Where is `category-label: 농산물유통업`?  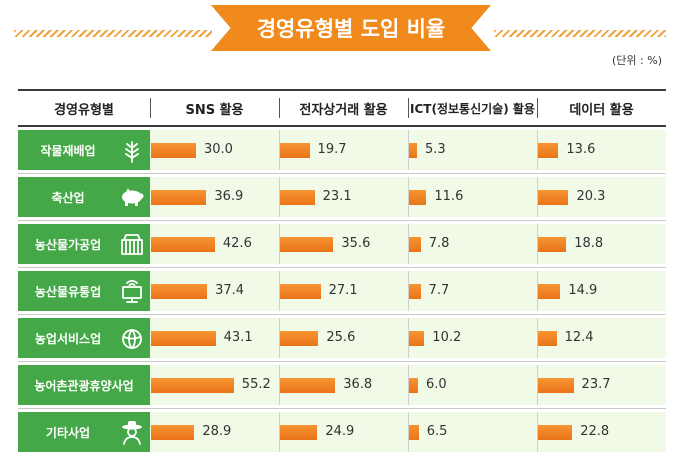
category-label: 농산물유통업 is located at coordinates (84, 291).